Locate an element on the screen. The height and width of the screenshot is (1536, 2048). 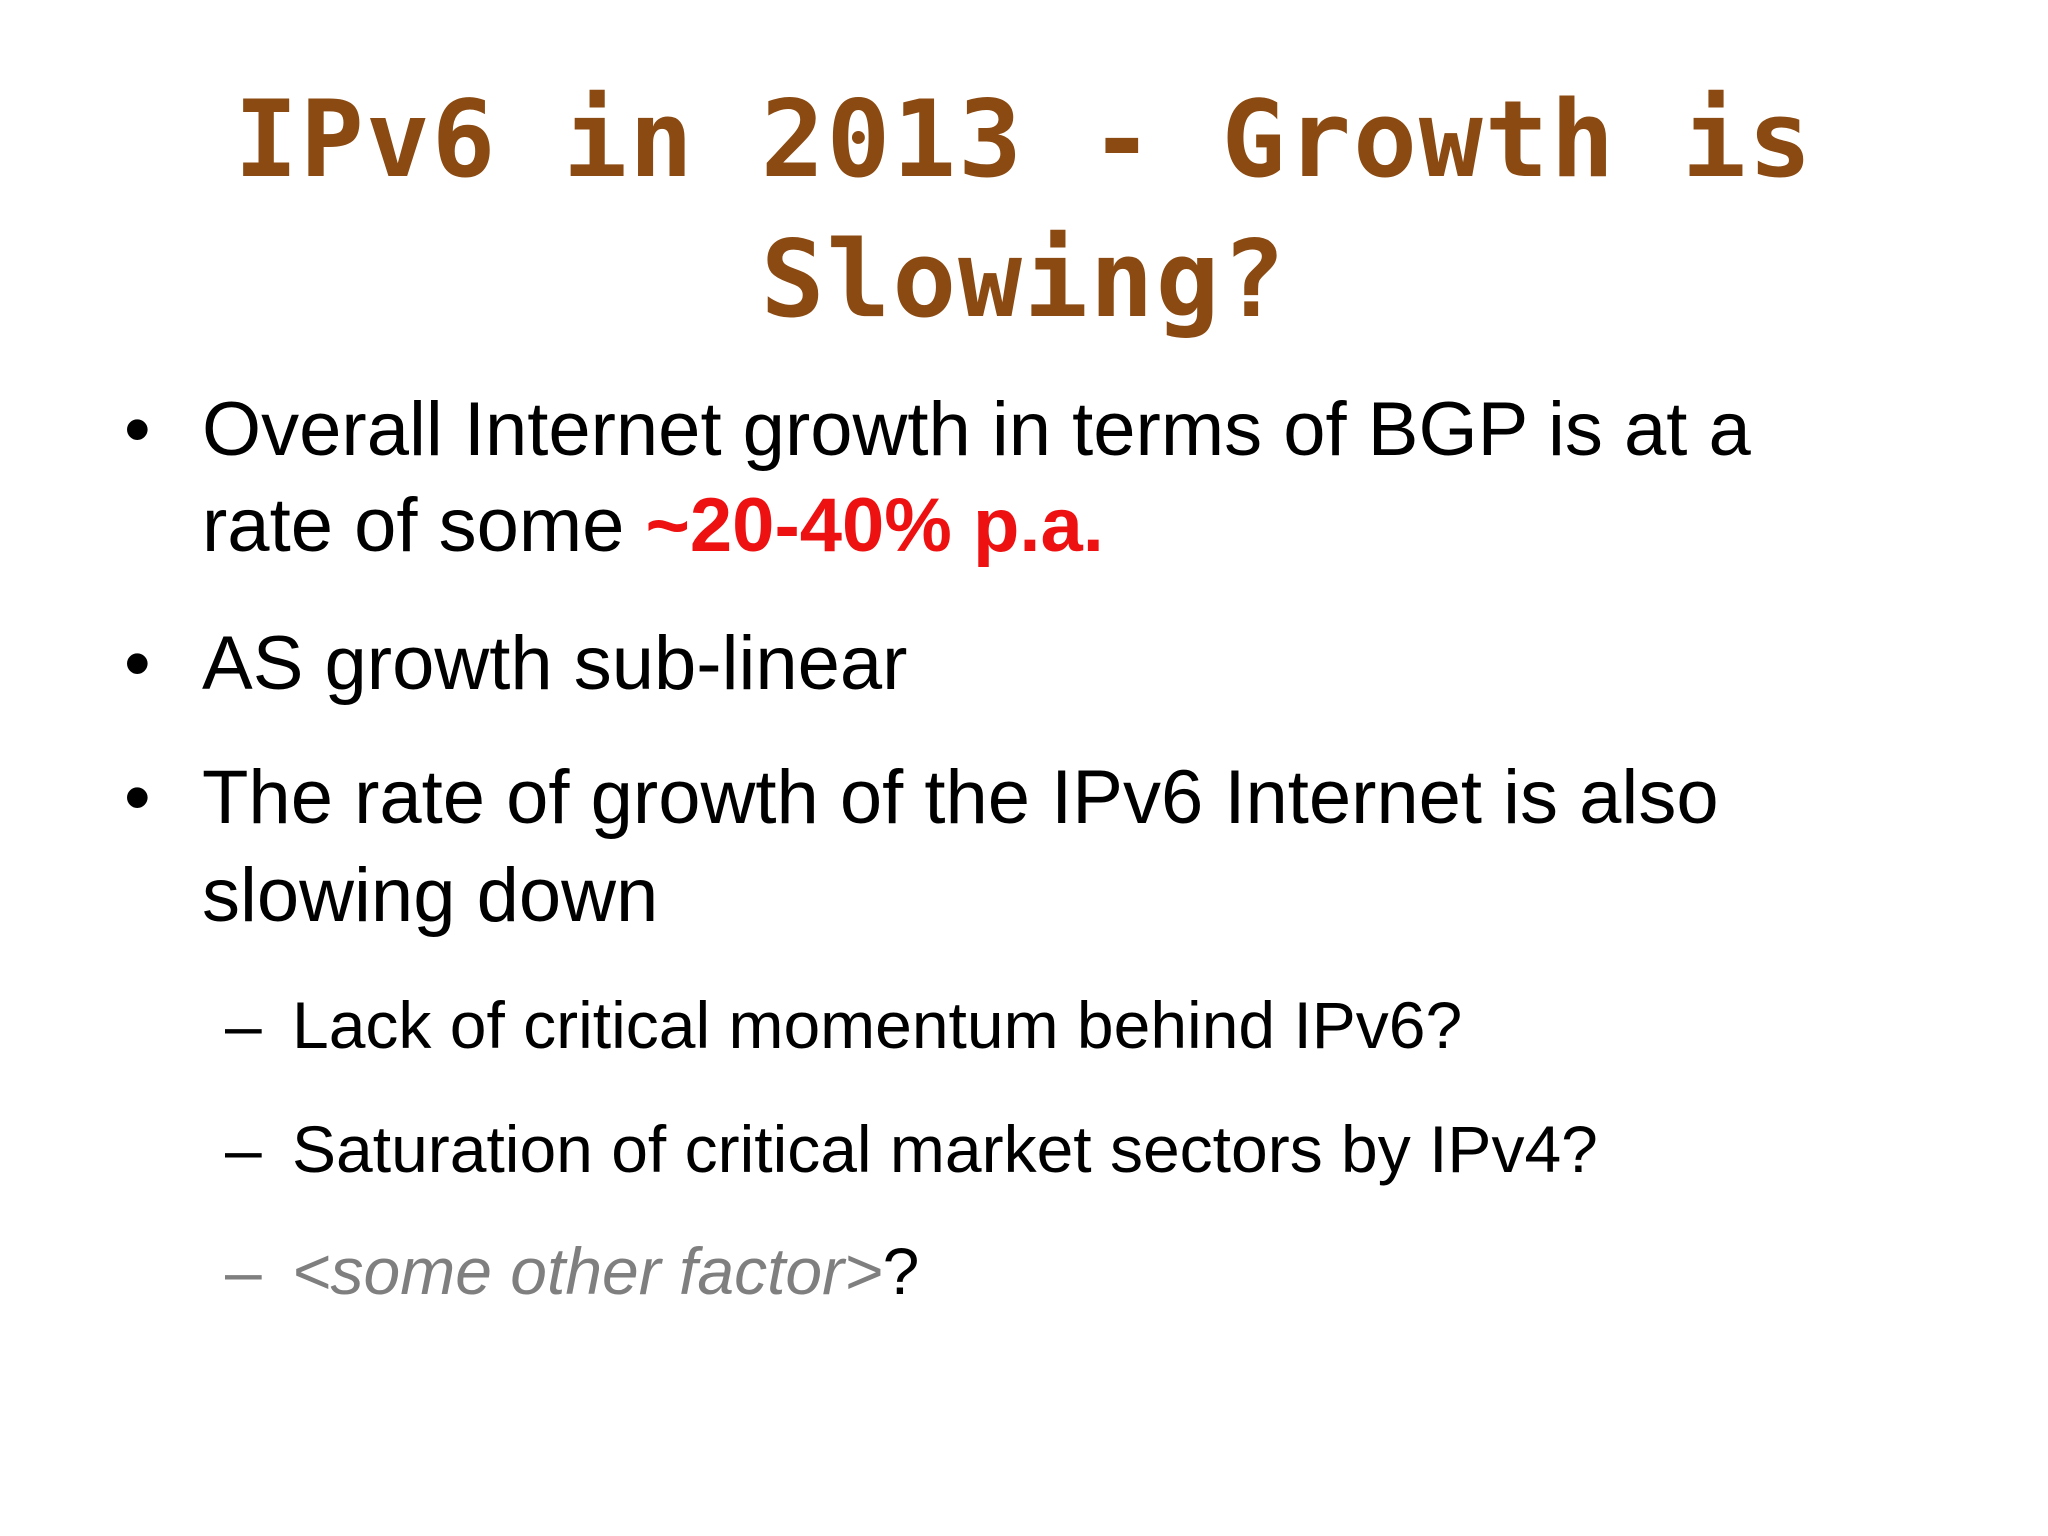
placeholder-factor: <some other factor> is located at coordinates (587, 1271).